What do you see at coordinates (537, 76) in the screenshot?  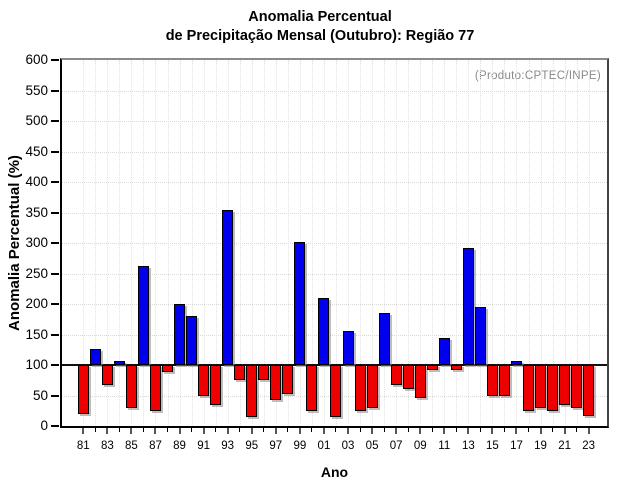 I see `product-annotation: (Produto:CPTEC/INPE)` at bounding box center [537, 76].